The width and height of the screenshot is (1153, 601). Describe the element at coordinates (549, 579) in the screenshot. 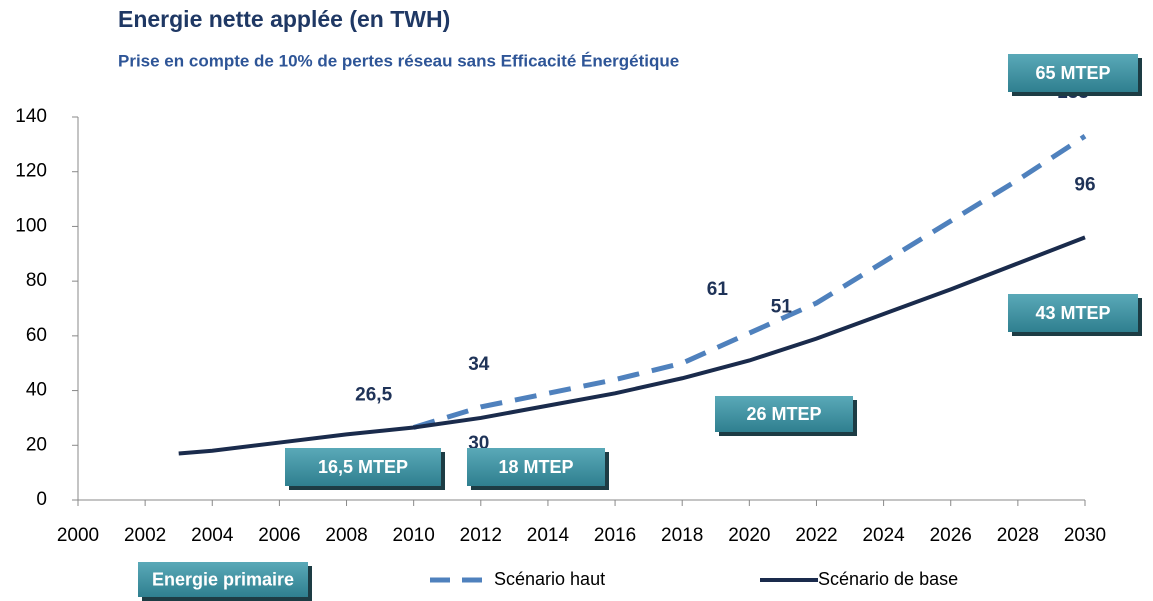

I see `legend-label: Scénario haut` at that location.